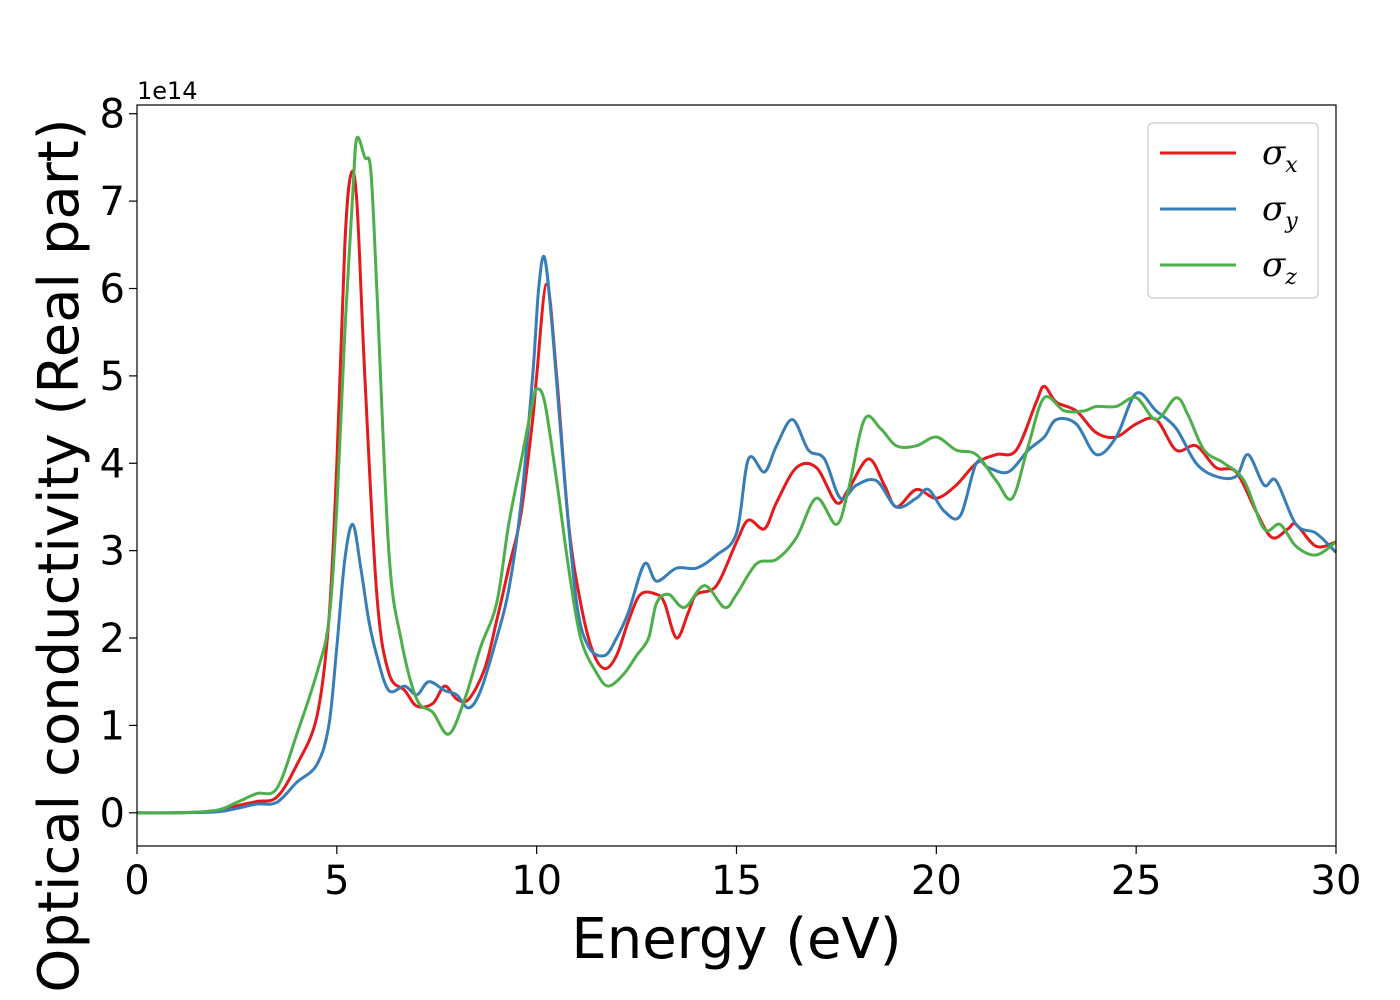  What do you see at coordinates (112, 552) in the screenshot?
I see `y-tick-label: 3` at bounding box center [112, 552].